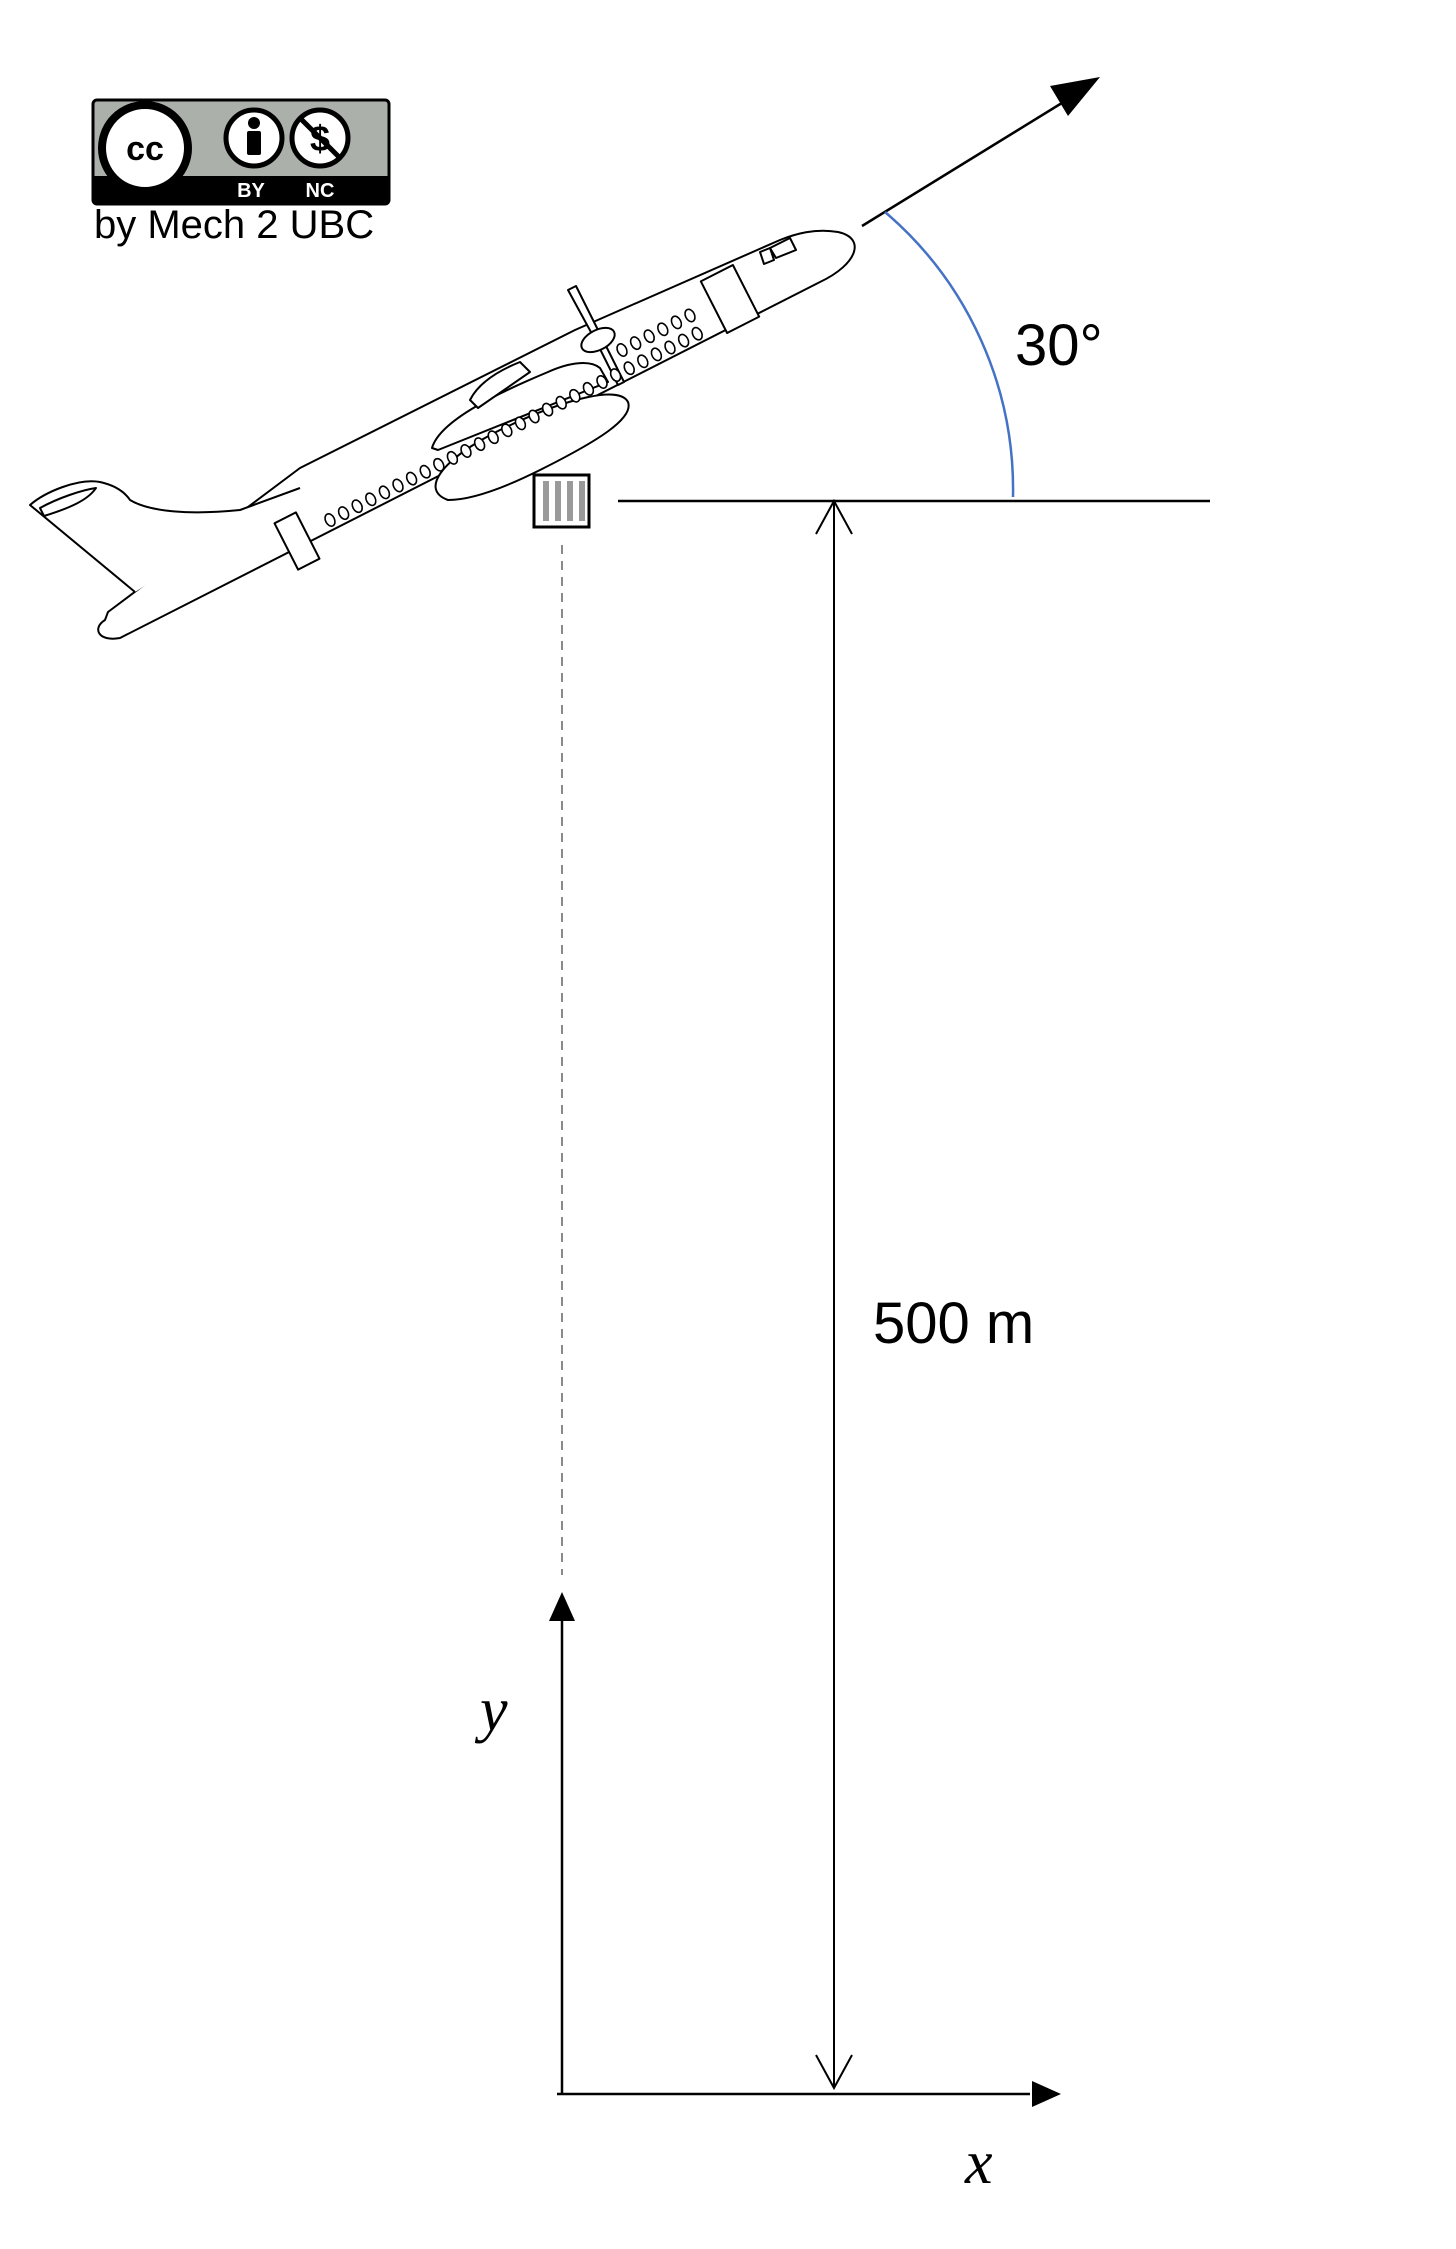 This screenshot has width=1456, height=2249. Describe the element at coordinates (320, 138) in the screenshot. I see `noncommercial-icon: $` at that location.